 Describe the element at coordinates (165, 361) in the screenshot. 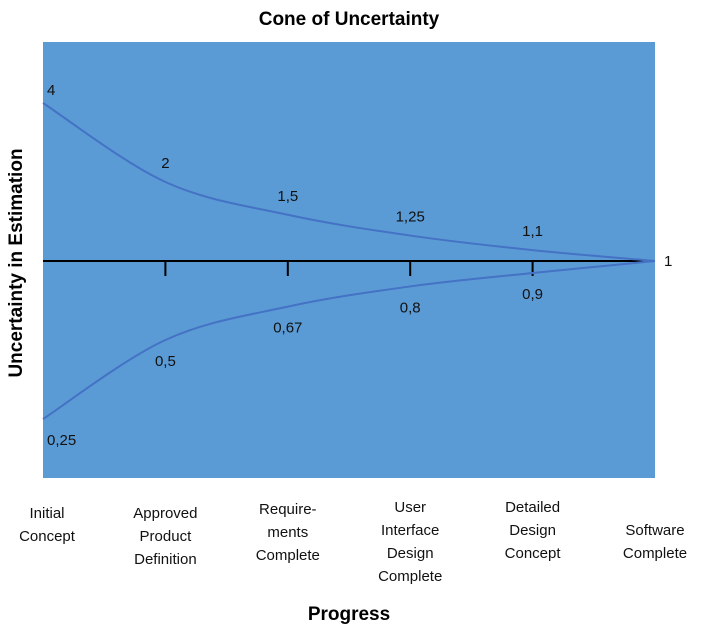

I see `data-label: 0,5` at that location.